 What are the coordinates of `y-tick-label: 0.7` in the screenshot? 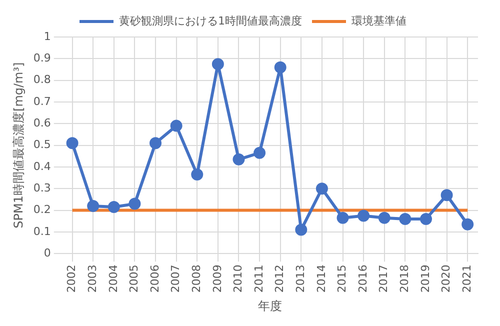 It's located at (42, 101).